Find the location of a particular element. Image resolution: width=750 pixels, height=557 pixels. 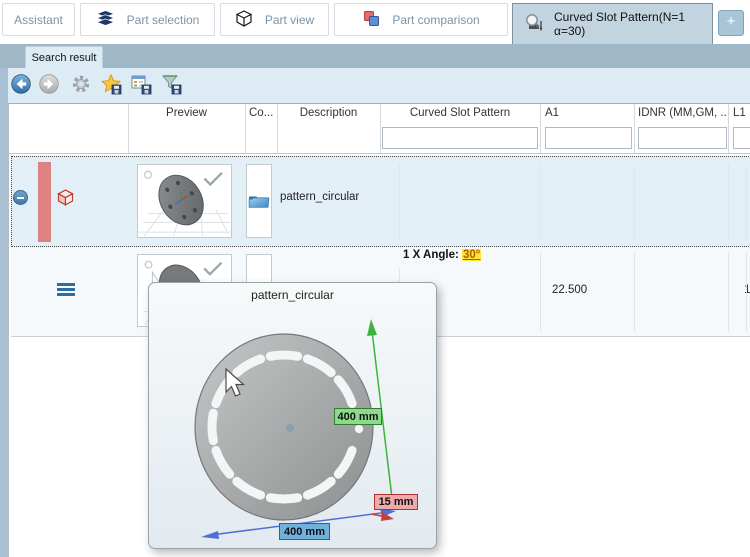

left-edge-strip is located at coordinates (4, 312).